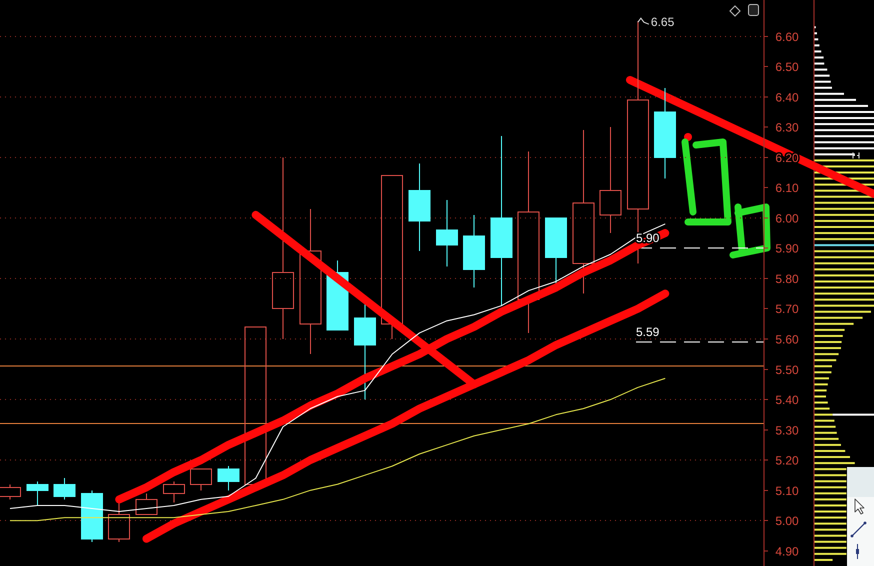 This screenshot has width=874, height=566. I want to click on y-tick-label: 6.00, so click(787, 218).